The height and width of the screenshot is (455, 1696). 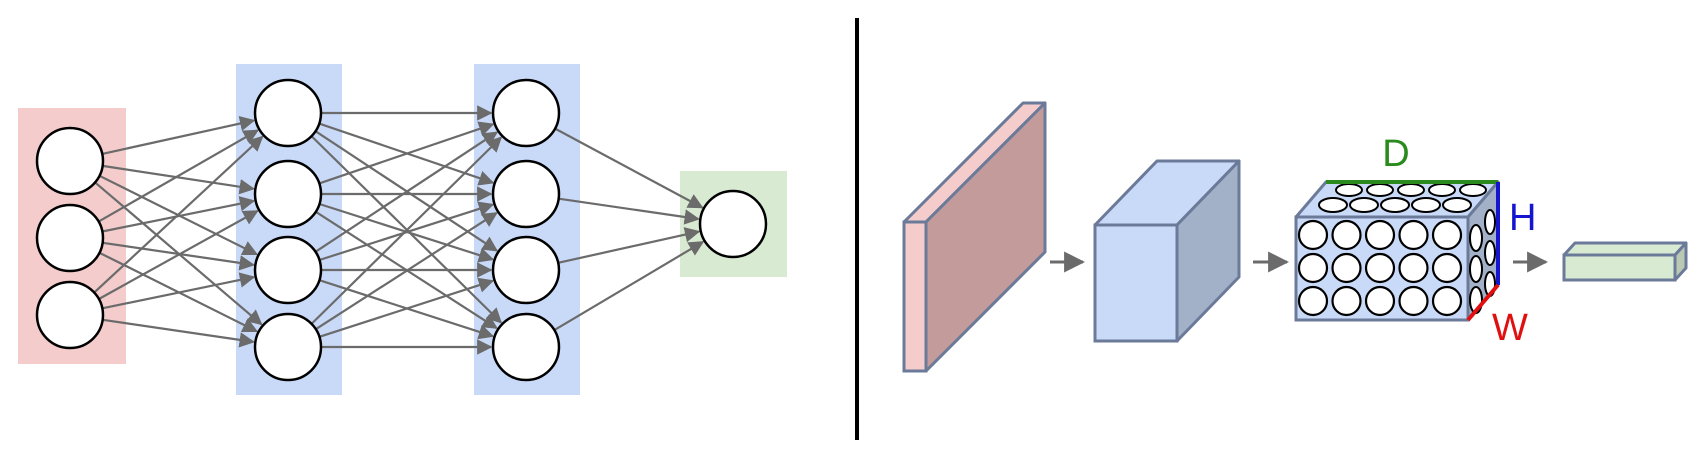 I want to click on top-face-neurons, so click(x=1402, y=198).